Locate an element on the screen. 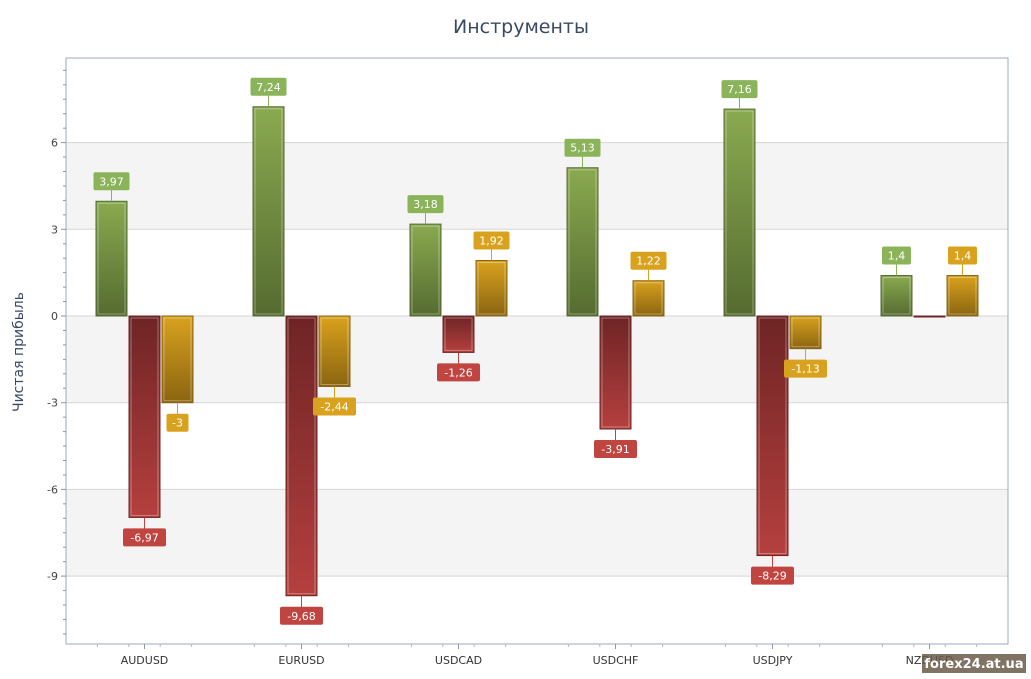 Image resolution: width=1031 pixels, height=679 pixels. data-label: 3,18 is located at coordinates (425, 204).